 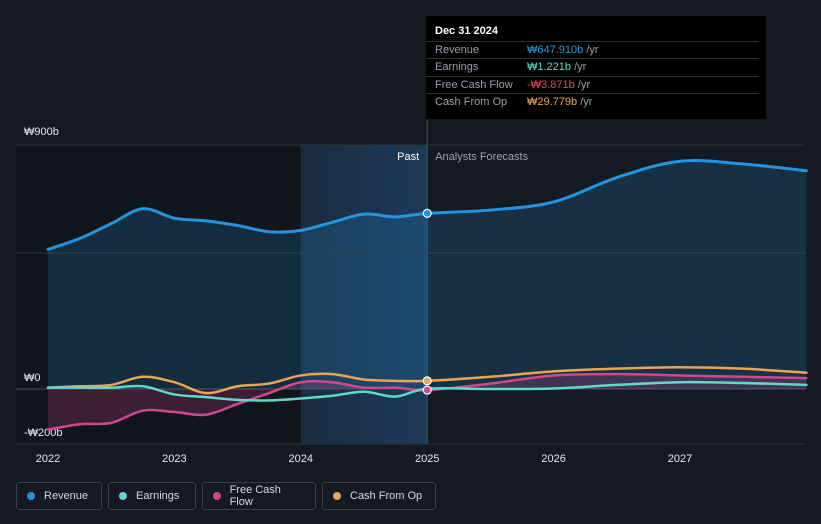 I want to click on marker-free-cash-flow, so click(x=427, y=390).